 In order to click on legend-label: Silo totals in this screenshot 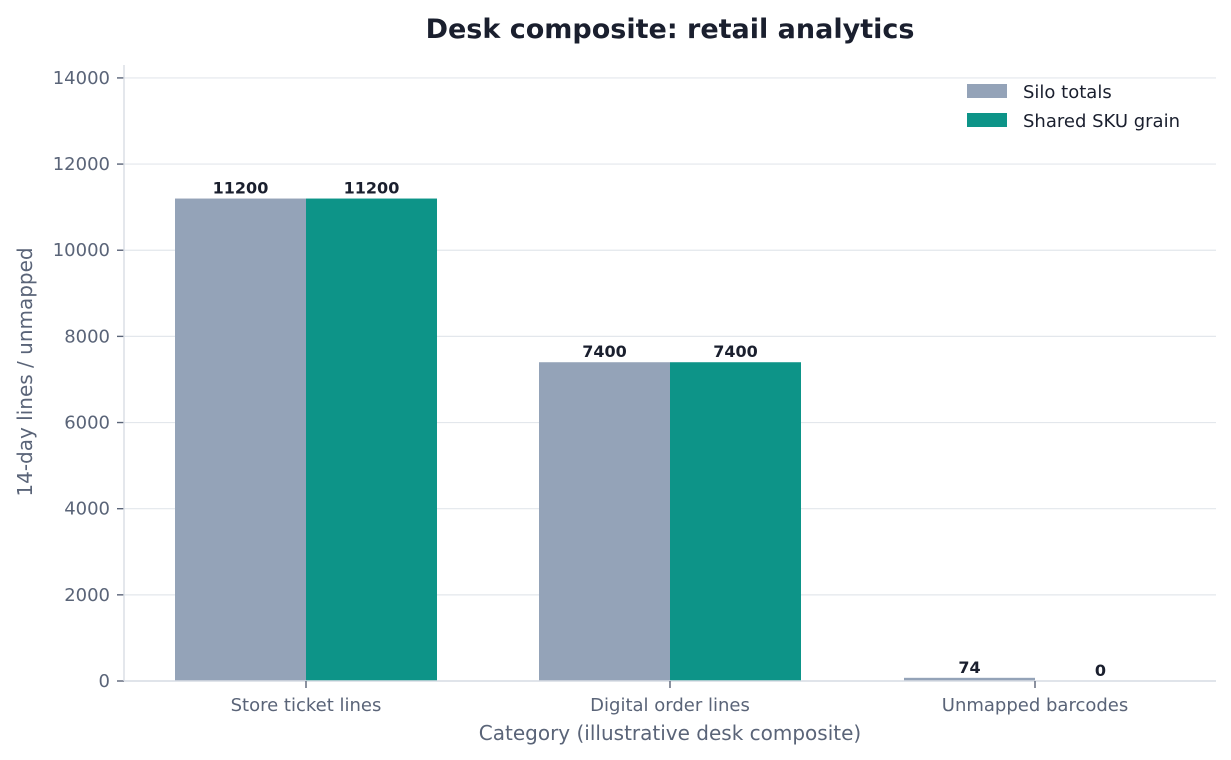, I will do `click(1067, 92)`.